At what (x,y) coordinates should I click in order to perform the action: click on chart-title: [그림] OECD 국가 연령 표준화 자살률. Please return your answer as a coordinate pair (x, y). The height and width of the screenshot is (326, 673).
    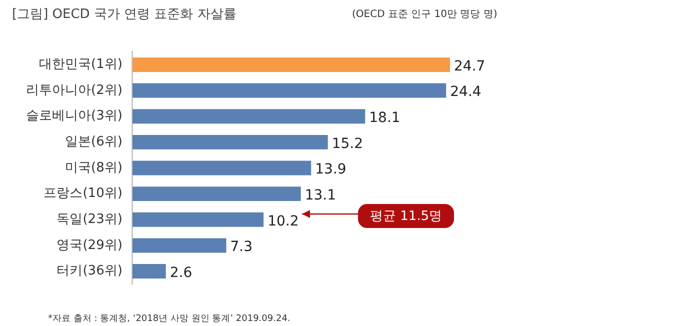
    Looking at the image, I should click on (124, 14).